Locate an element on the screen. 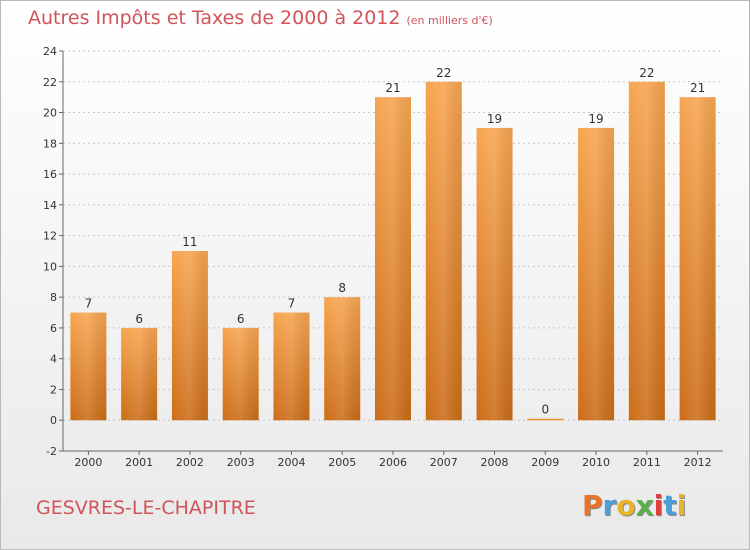 The width and height of the screenshot is (750, 550). bar-shade-2006 is located at coordinates (393, 259).